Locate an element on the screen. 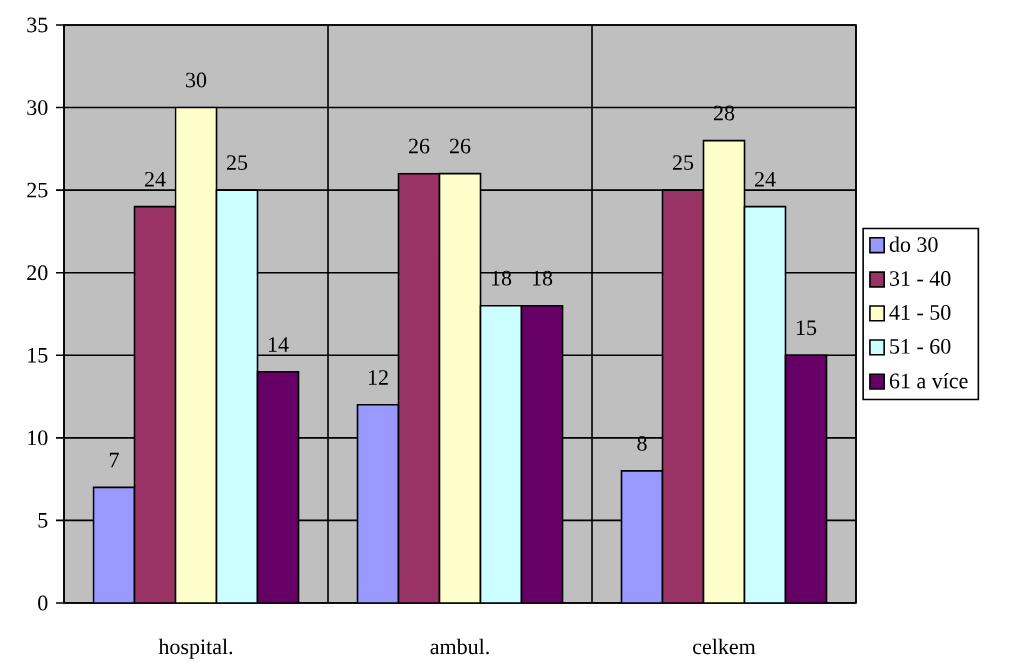  legend-label: 61 a více is located at coordinates (928, 380).